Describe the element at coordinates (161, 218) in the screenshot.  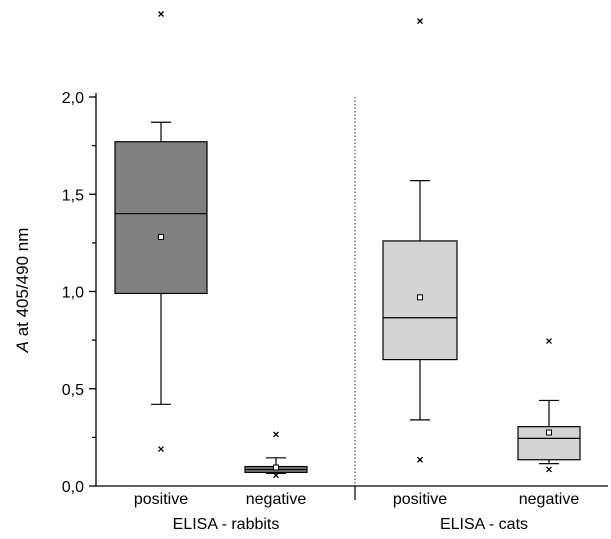
I see `box-body` at that location.